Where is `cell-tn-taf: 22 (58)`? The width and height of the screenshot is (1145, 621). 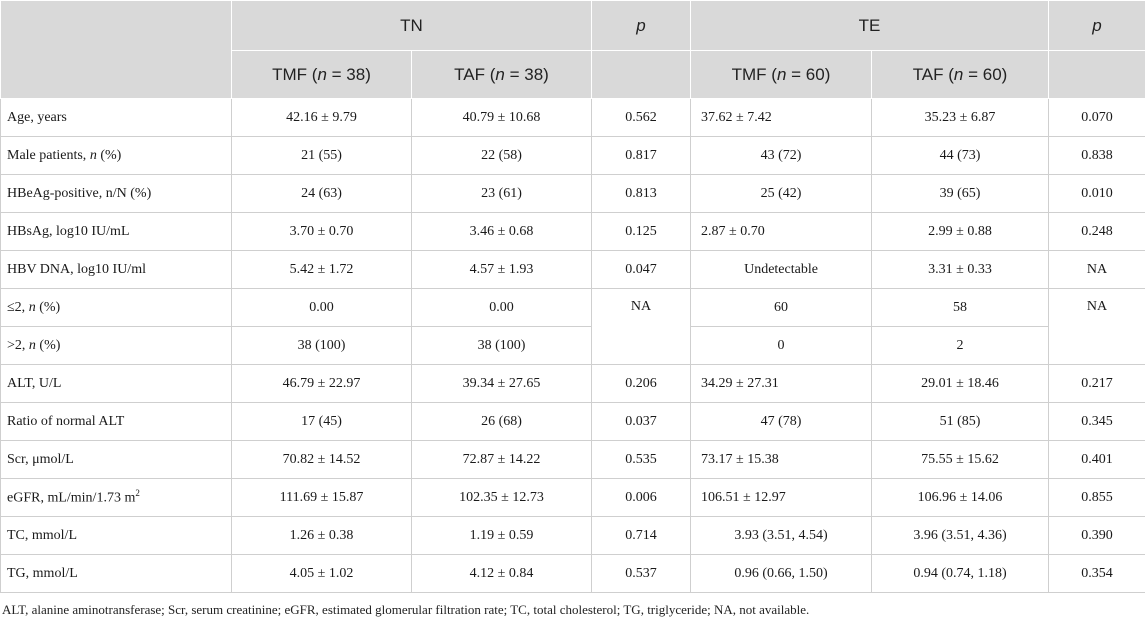
cell-tn-taf: 22 (58) is located at coordinates (501, 155).